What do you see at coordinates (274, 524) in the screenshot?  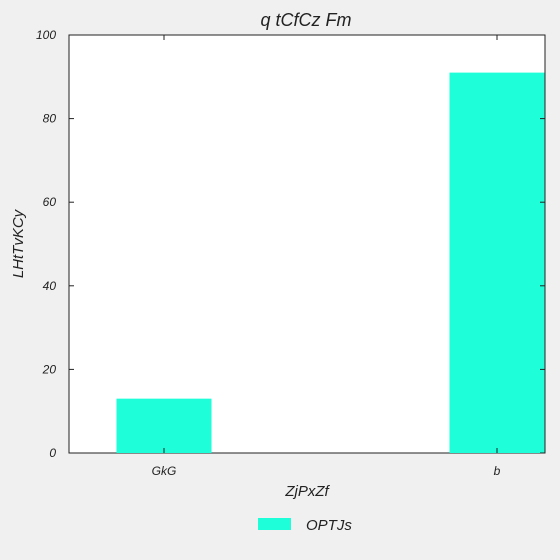 I see `legend-swatch` at bounding box center [274, 524].